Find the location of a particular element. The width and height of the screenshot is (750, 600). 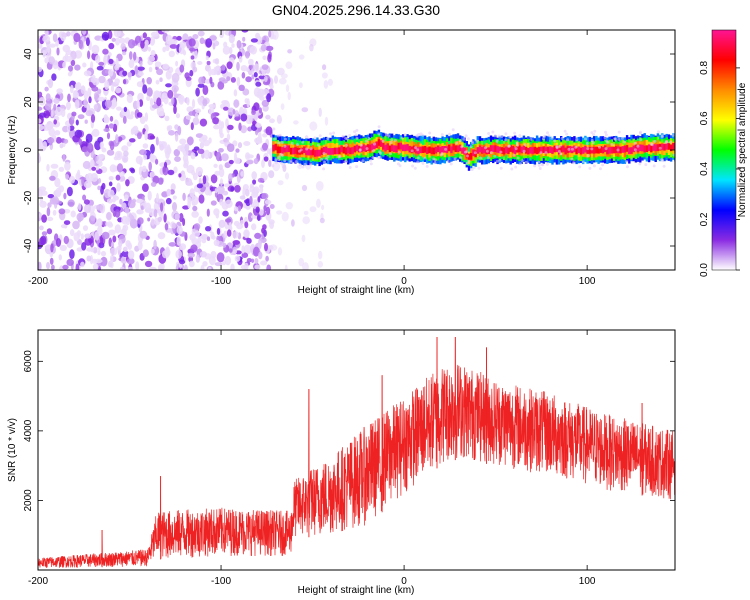

snr-x-tick-label: -200 is located at coordinates (38, 581).